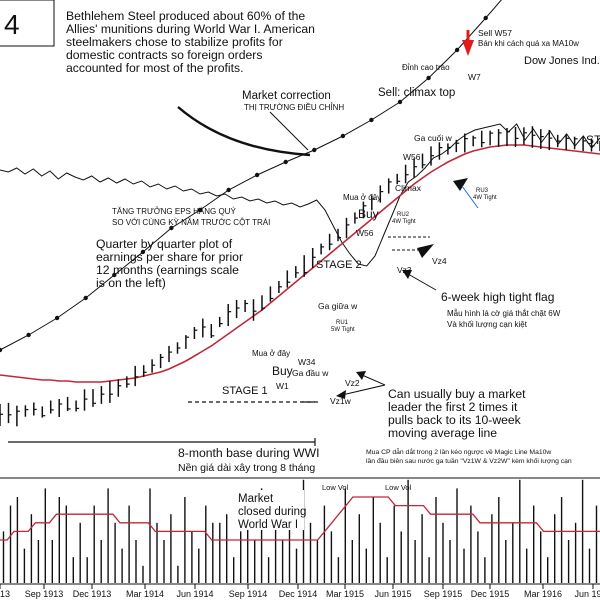 This screenshot has width=600, height=600. What do you see at coordinates (416, 93) in the screenshot?
I see `label-sell-climax-top: Sell: climax top` at bounding box center [416, 93].